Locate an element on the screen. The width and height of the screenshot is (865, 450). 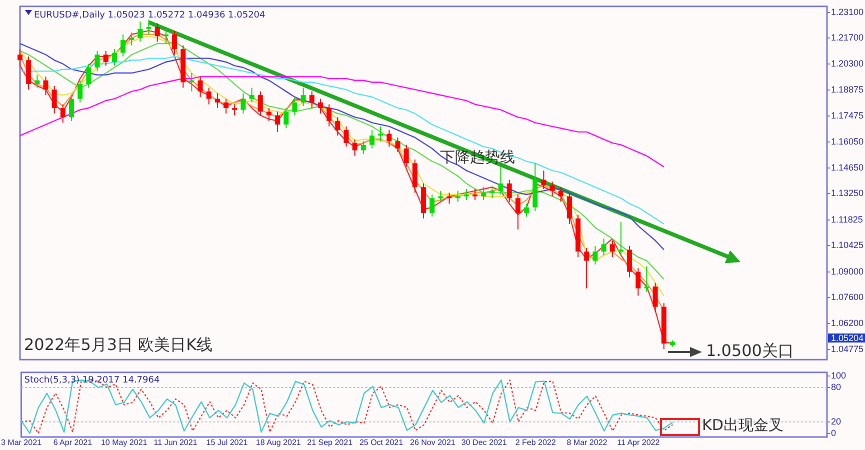
x-tick-label: 15 Jul 2021 is located at coordinates (227, 443).